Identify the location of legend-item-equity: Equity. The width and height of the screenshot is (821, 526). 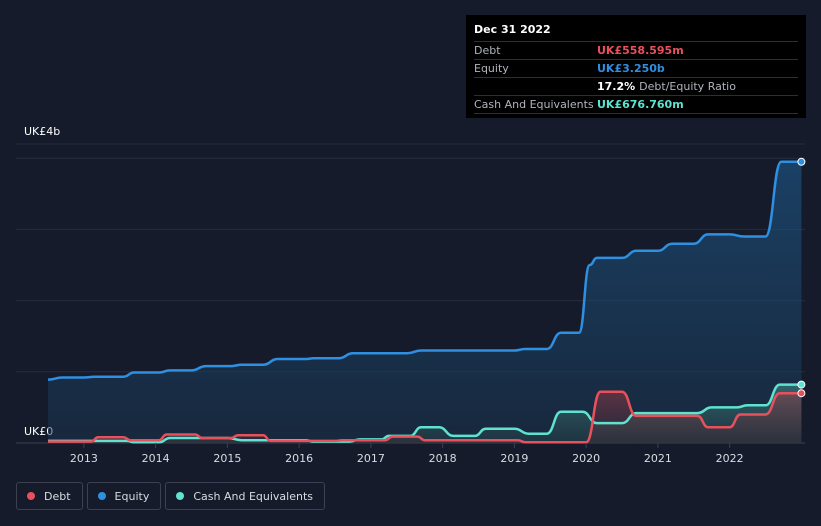
(124, 496).